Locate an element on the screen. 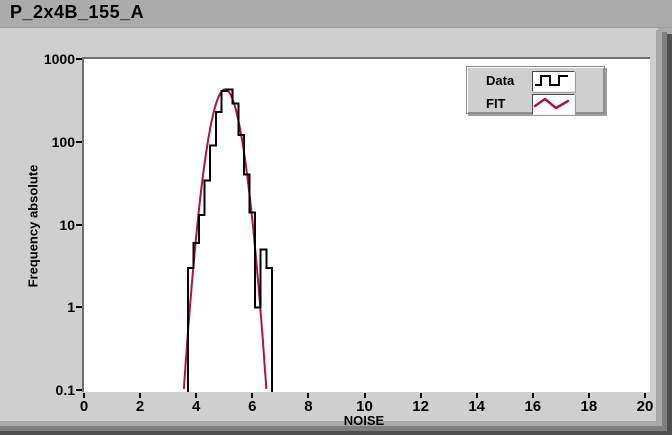  x-tick-label: 14 is located at coordinates (477, 406).